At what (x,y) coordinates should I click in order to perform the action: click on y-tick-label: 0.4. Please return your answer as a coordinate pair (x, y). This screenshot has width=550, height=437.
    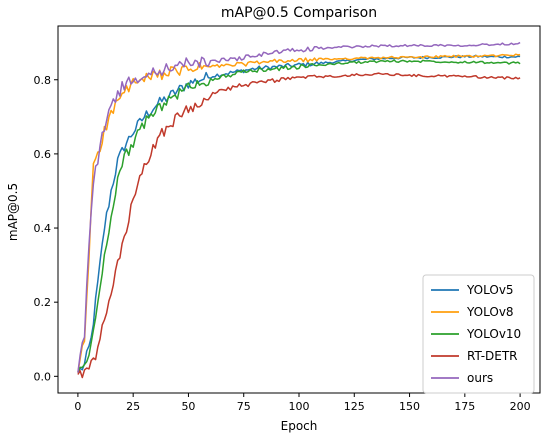
    Looking at the image, I should click on (43, 228).